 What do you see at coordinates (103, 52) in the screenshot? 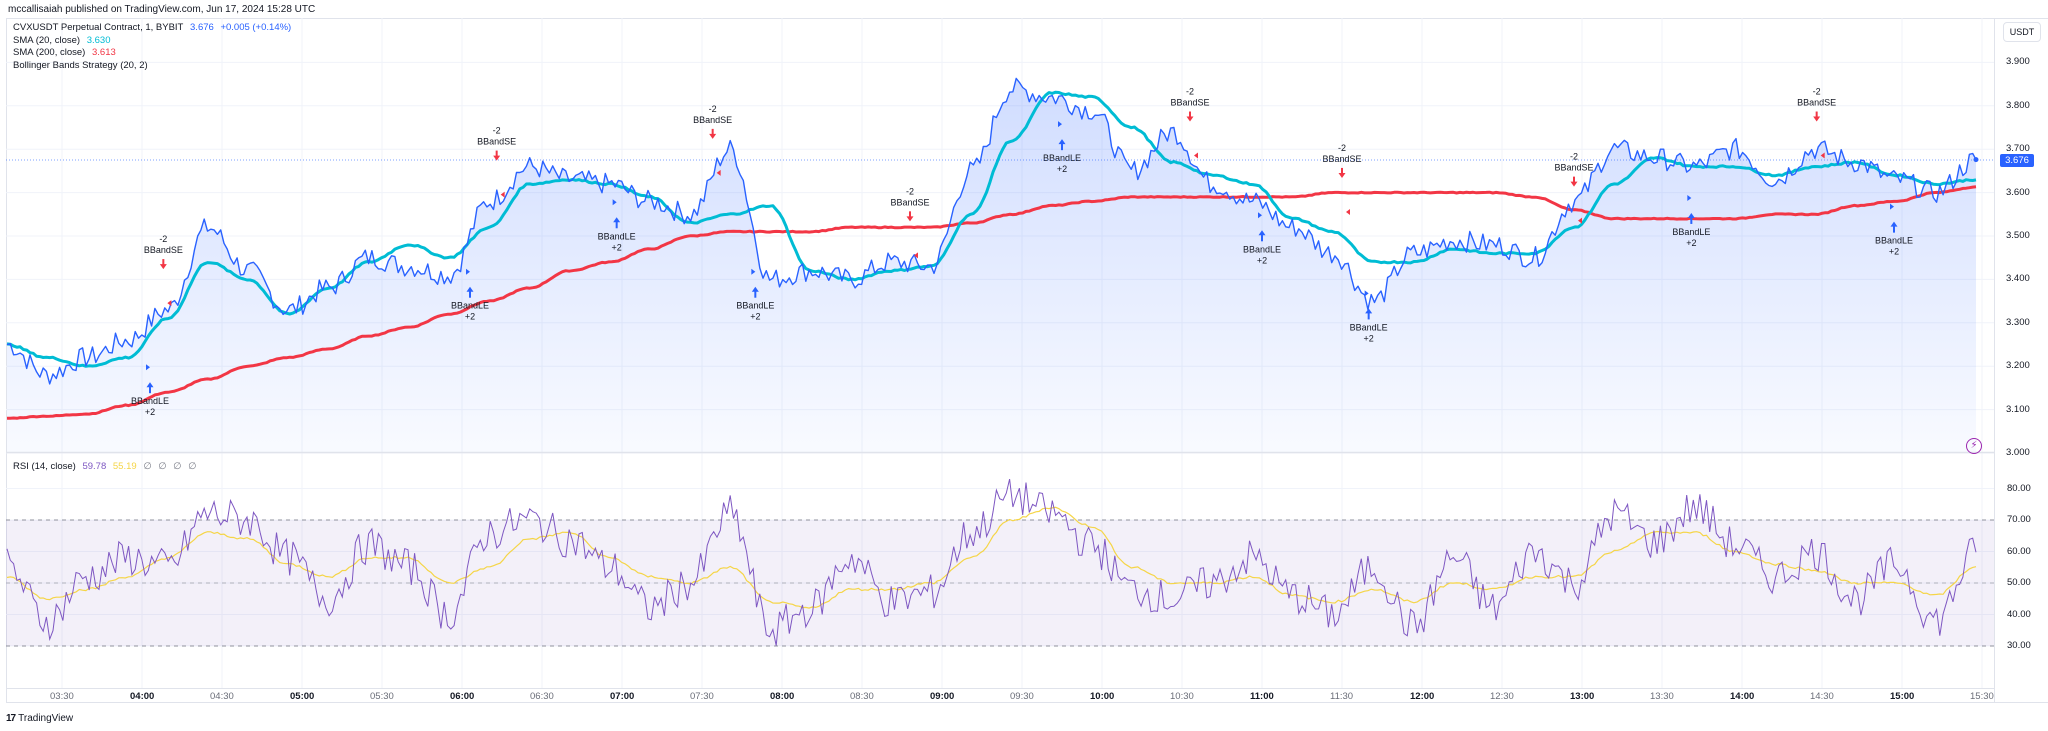
I see `legend-sma200-value: 3.613` at bounding box center [103, 52].